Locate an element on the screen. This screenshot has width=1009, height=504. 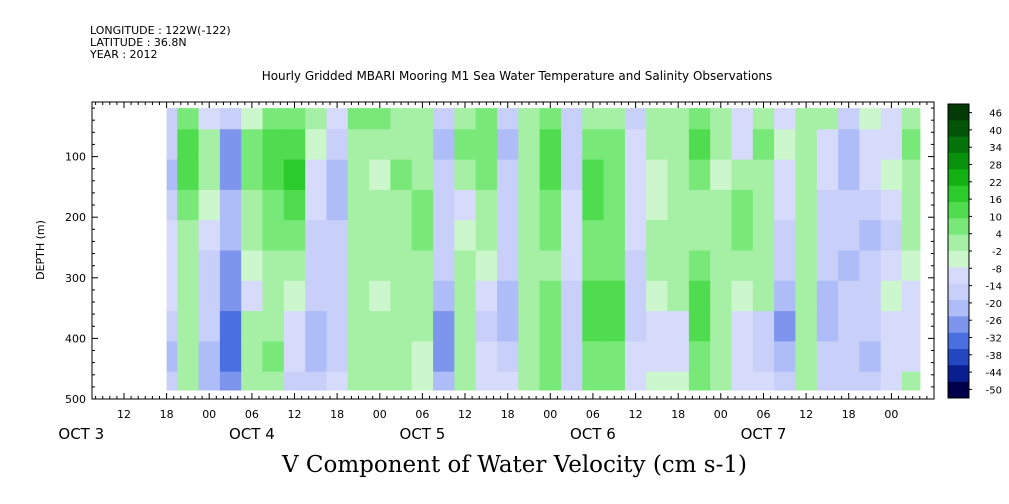
x-tick-label: 00 is located at coordinates (550, 414).